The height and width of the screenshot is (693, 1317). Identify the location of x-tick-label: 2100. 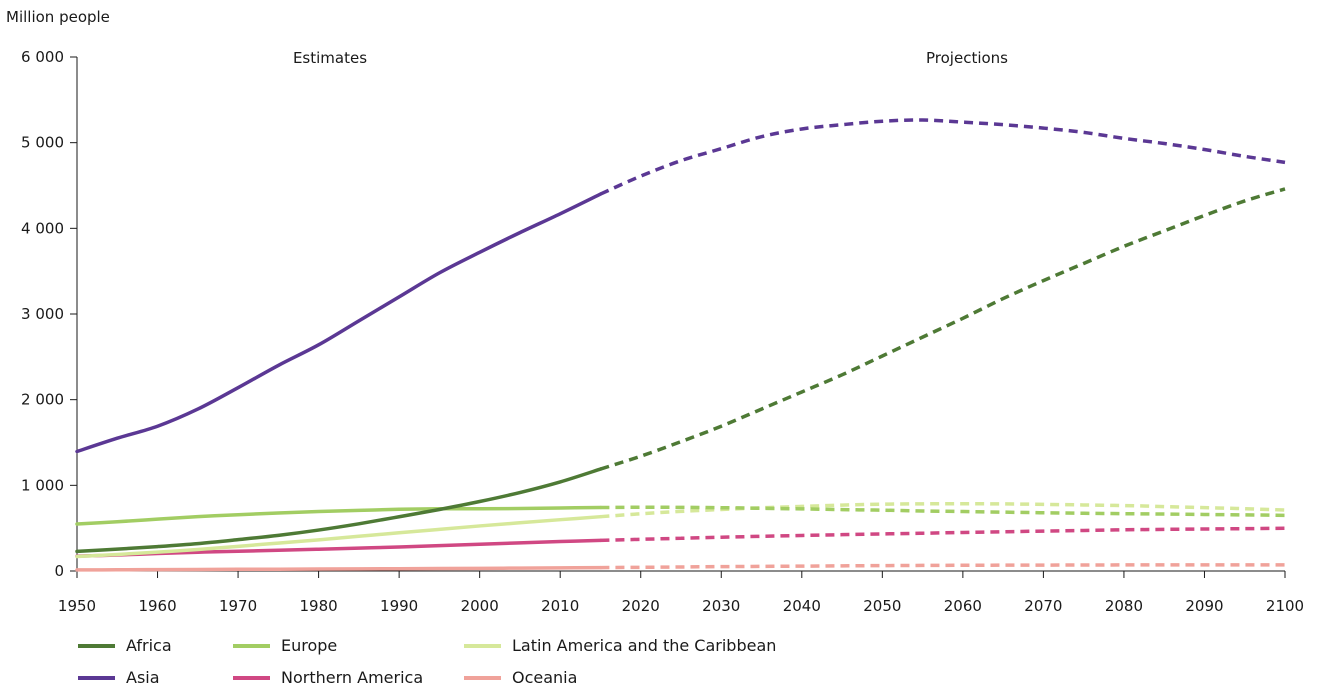
(1285, 606).